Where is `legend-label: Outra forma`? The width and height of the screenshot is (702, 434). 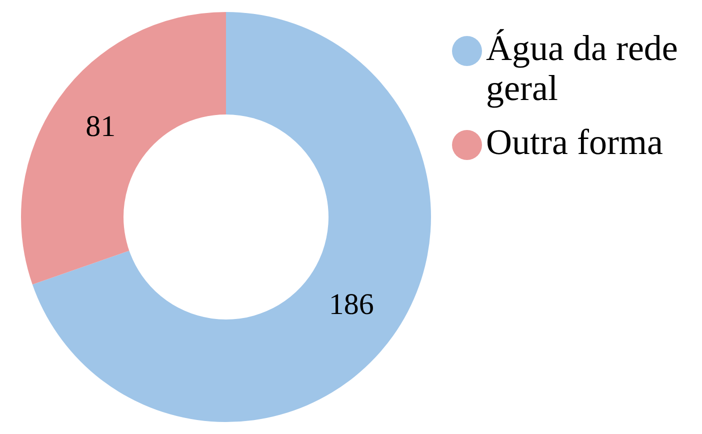
legend-label: Outra forma is located at coordinates (574, 142).